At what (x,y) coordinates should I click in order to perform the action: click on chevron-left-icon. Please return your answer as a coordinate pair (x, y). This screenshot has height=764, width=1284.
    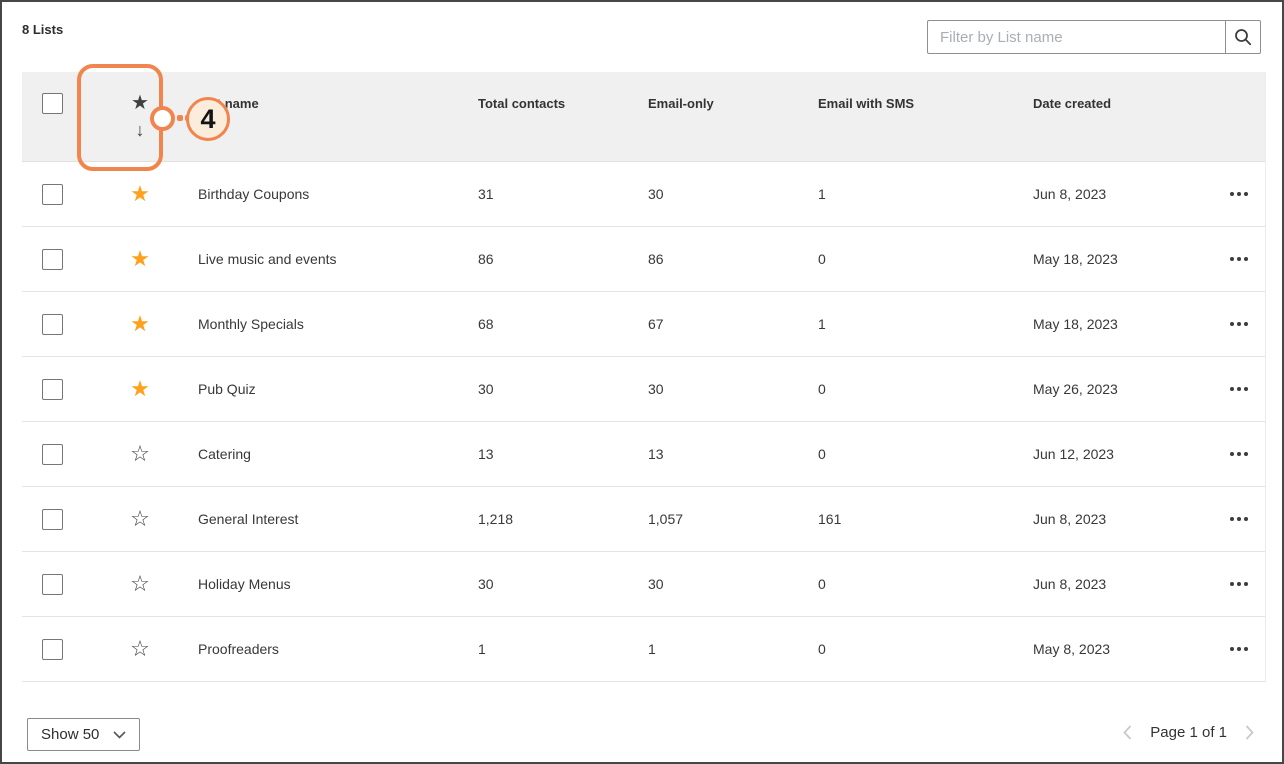
    Looking at the image, I should click on (1127, 732).